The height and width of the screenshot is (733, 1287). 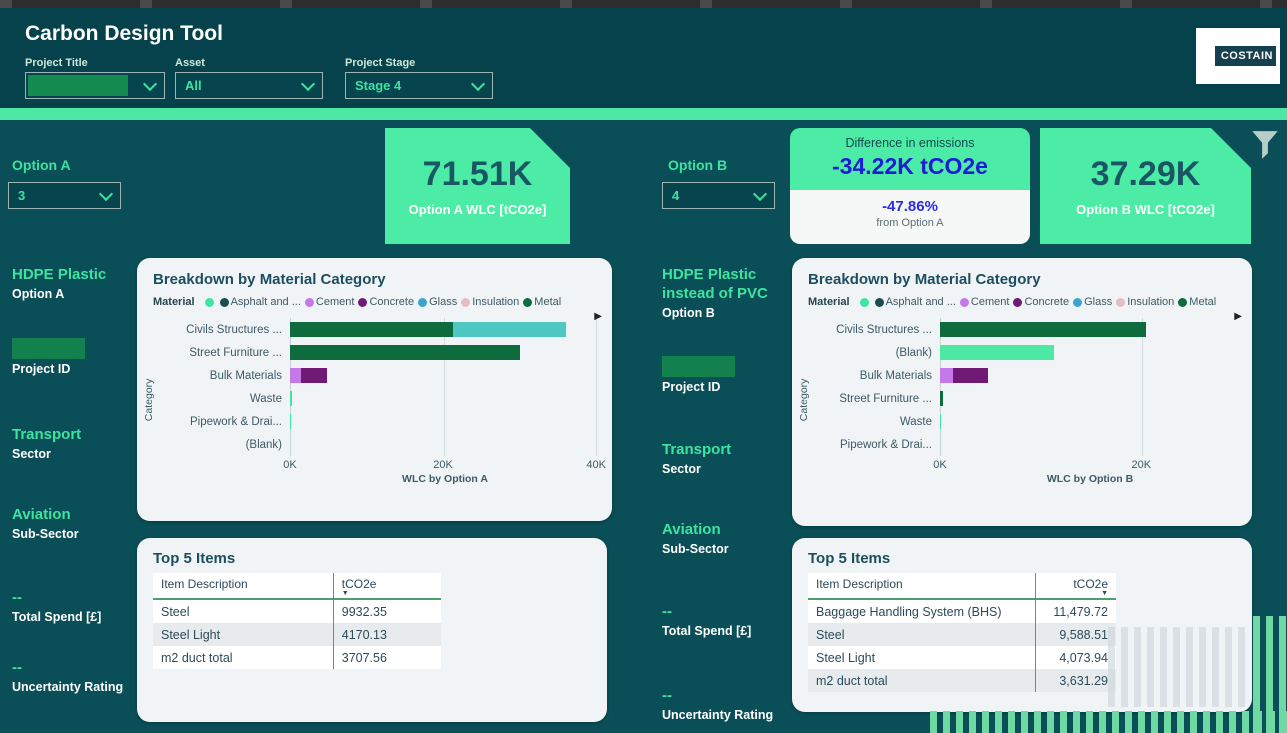 What do you see at coordinates (913, 352) in the screenshot?
I see `bar-category-label: (Blank)` at bounding box center [913, 352].